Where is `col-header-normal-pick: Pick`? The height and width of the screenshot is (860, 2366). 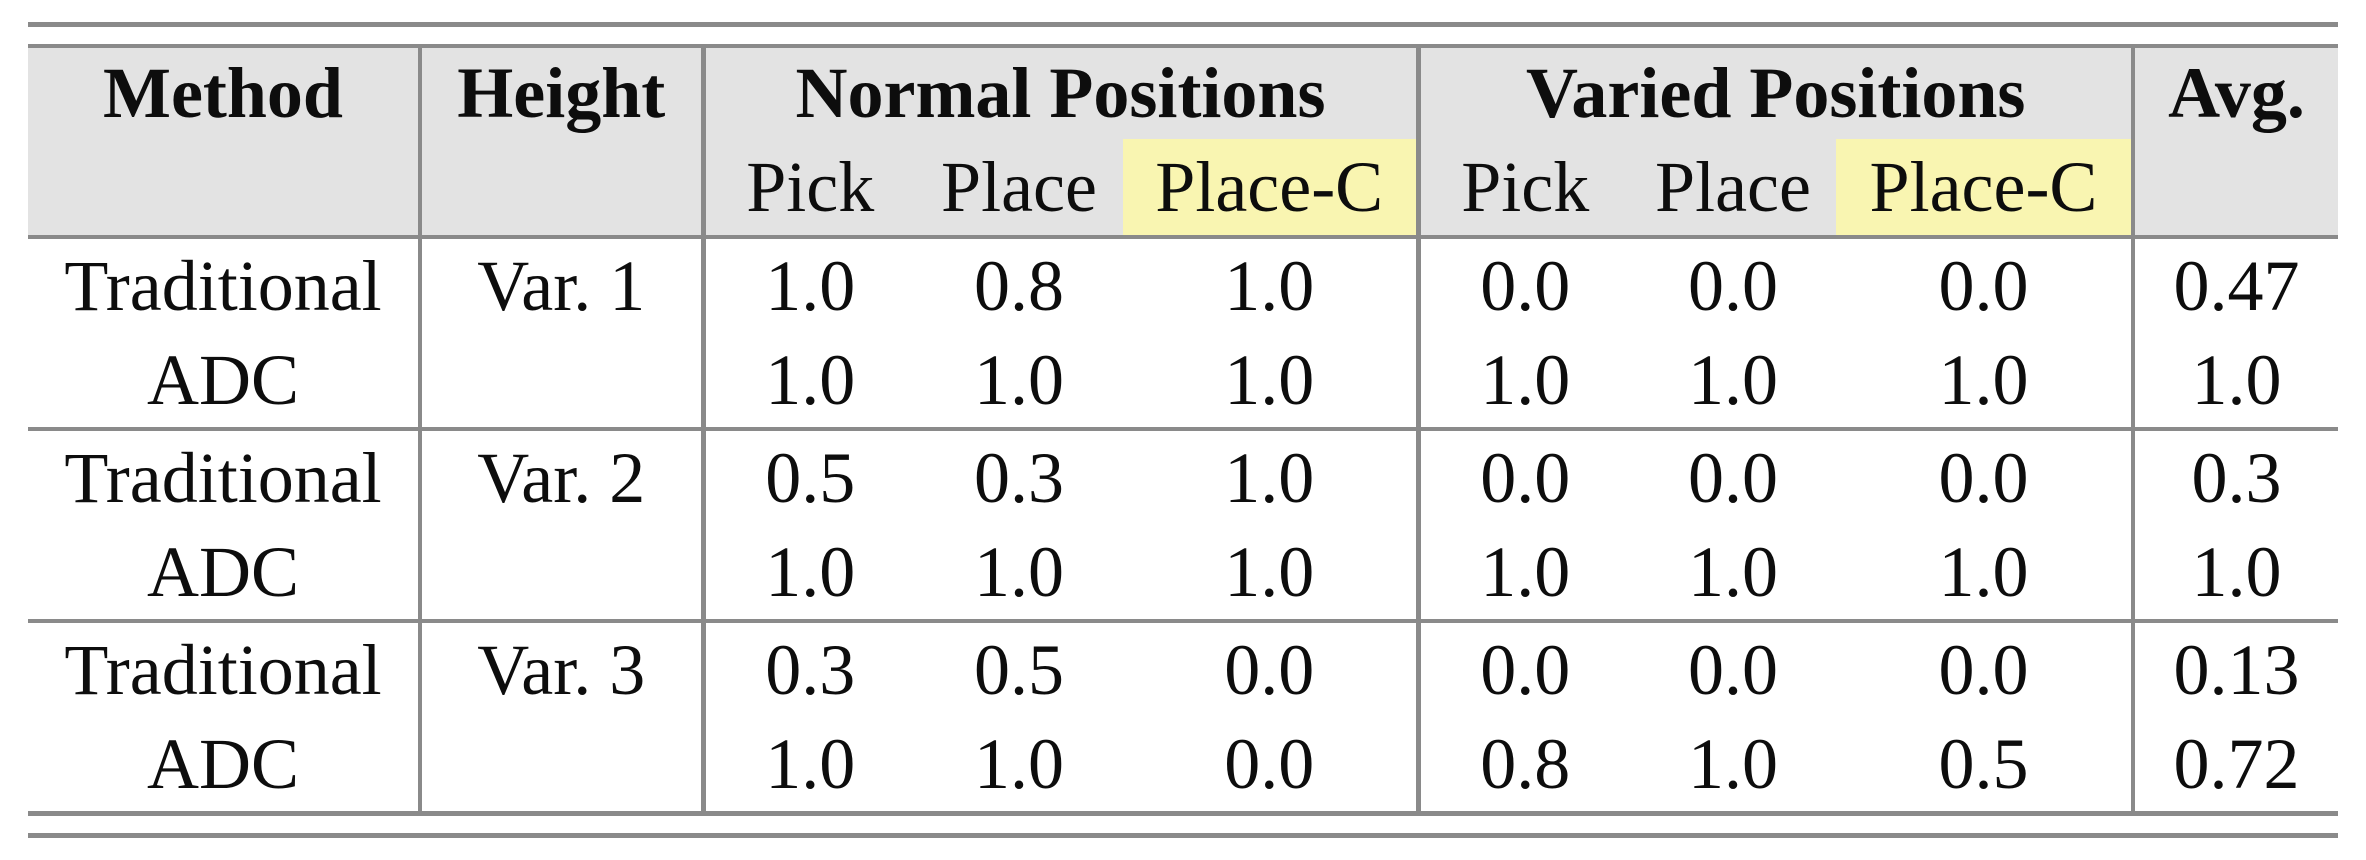
col-header-normal-pick: Pick is located at coordinates (807, 188).